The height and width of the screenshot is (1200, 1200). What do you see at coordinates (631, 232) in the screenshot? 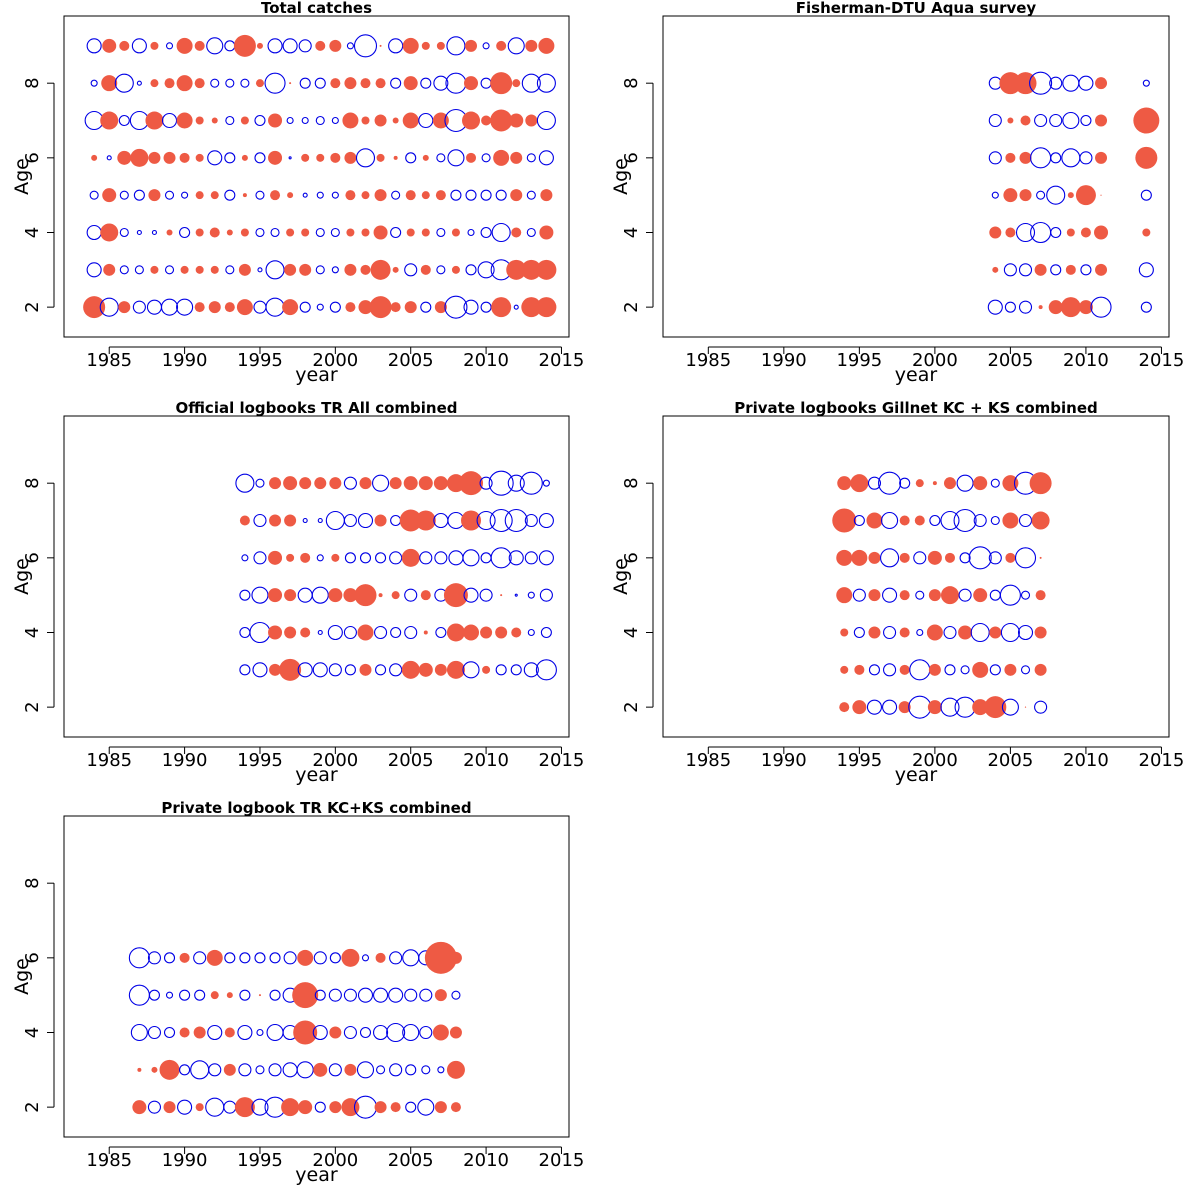
I see `y-tick-label: 4` at bounding box center [631, 232].